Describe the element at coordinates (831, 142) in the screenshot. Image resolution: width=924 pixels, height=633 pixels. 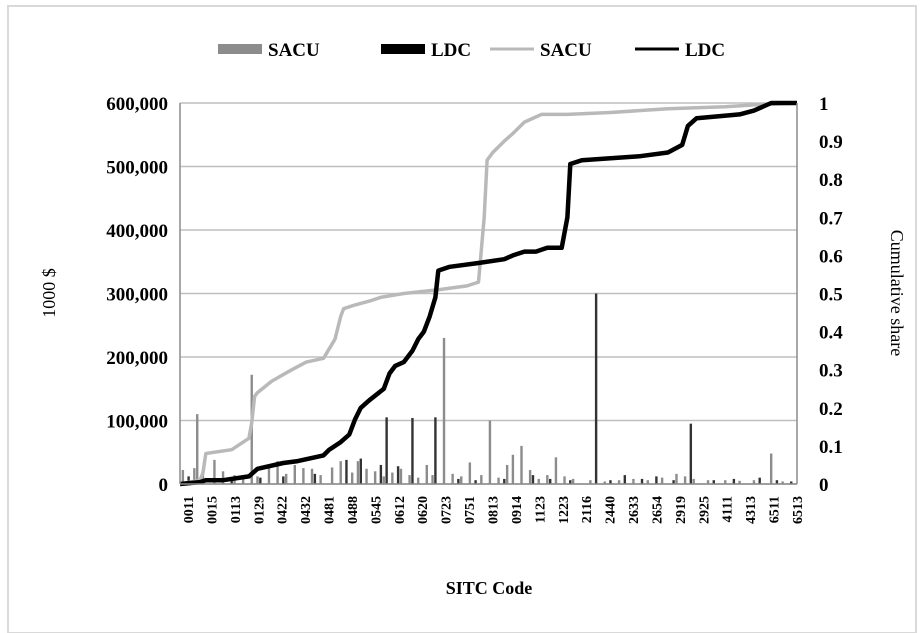
I see `y2-tick-label: 0.9` at that location.